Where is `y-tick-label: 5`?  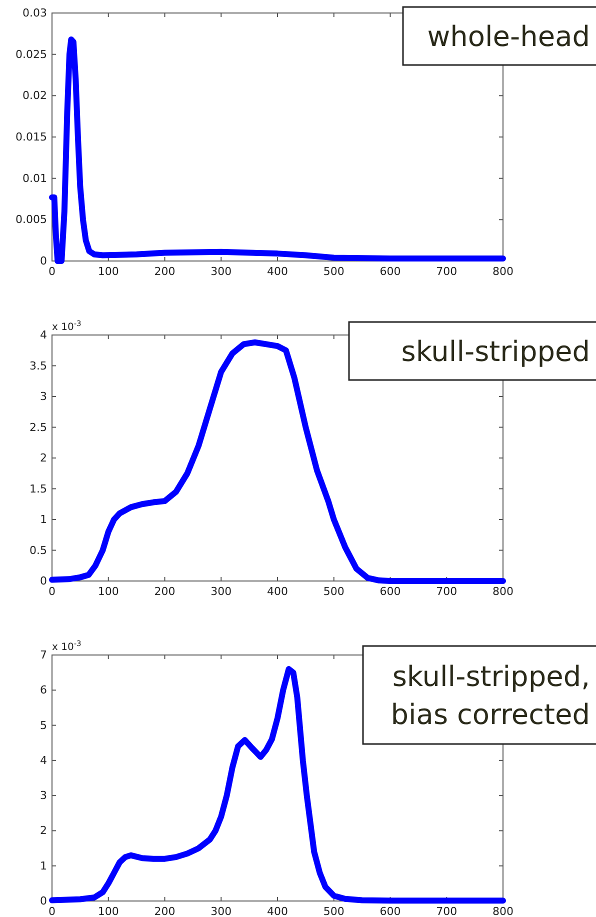 y-tick-label: 5 is located at coordinates (43, 725).